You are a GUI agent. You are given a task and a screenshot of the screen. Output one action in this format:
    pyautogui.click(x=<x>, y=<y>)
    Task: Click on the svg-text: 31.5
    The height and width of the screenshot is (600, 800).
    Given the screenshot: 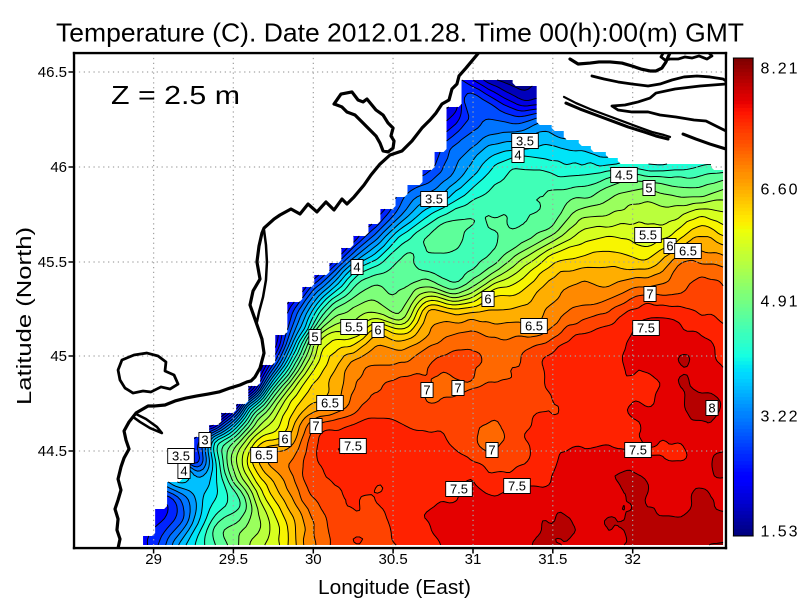 What is the action you would take?
    pyautogui.click(x=552, y=559)
    